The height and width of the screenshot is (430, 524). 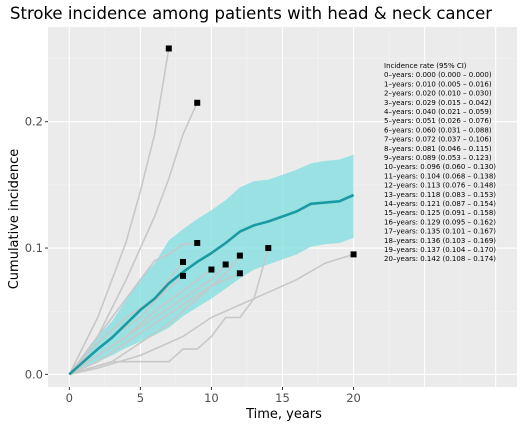 I want to click on annotation-line: 20–years: 0.142 (0.108 – 0.174), so click(x=440, y=259).